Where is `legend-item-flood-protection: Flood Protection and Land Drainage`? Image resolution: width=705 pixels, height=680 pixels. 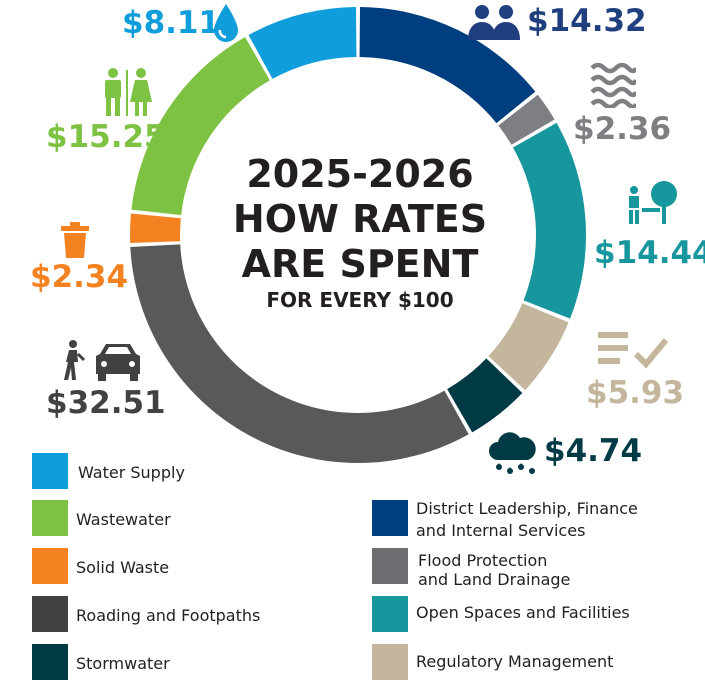
legend-item-flood-protection: Flood Protection and Land Drainage is located at coordinates (537, 568).